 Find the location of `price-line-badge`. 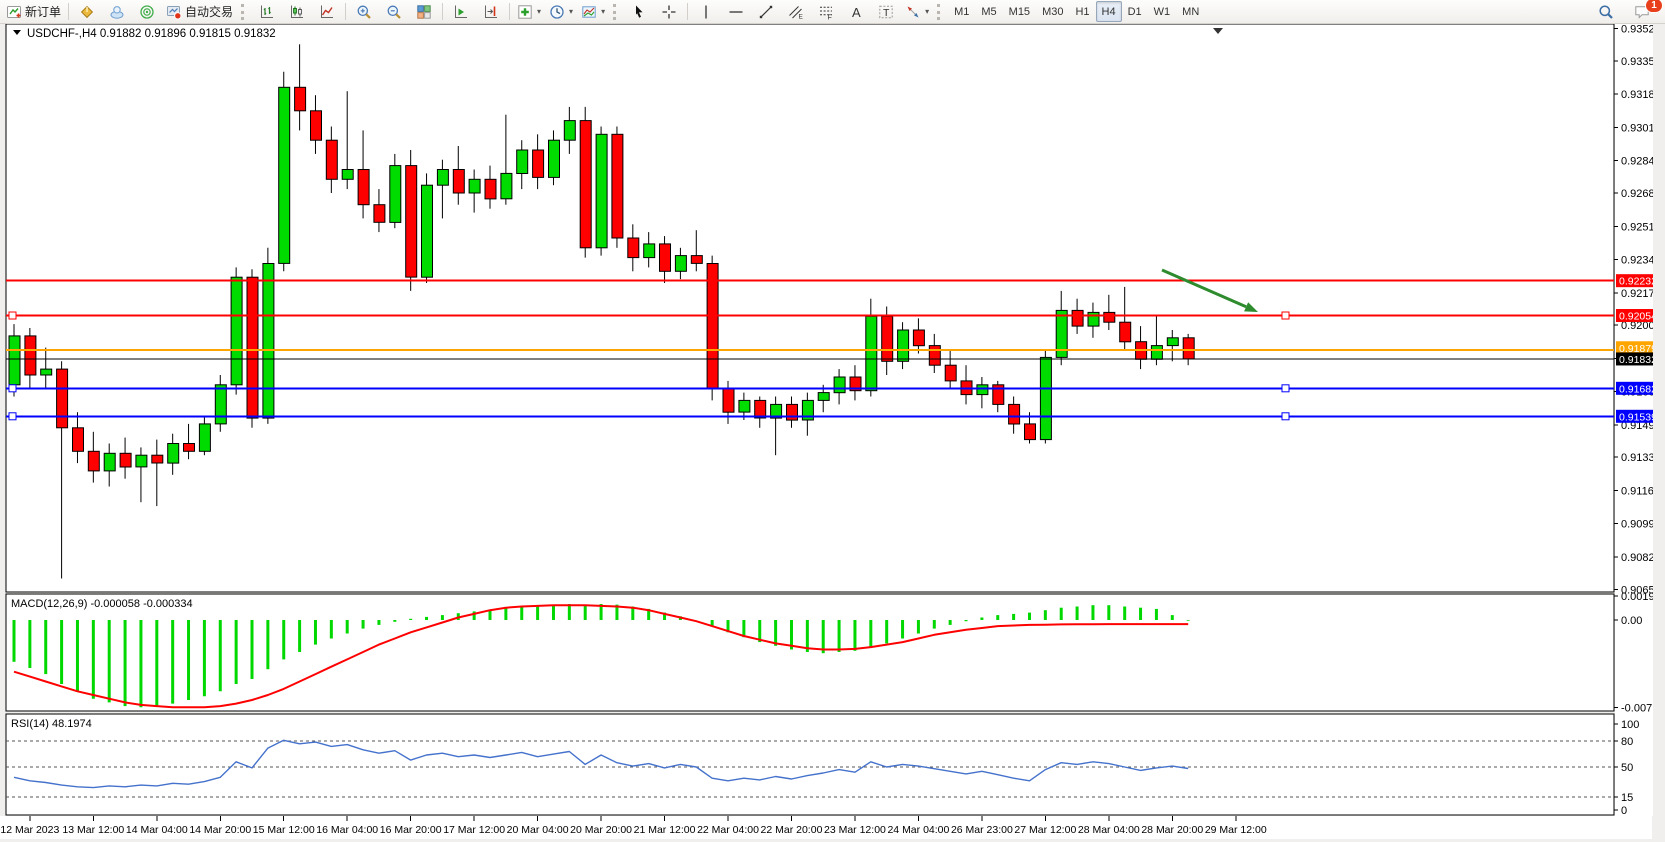

price-line-badge is located at coordinates (1639, 348).